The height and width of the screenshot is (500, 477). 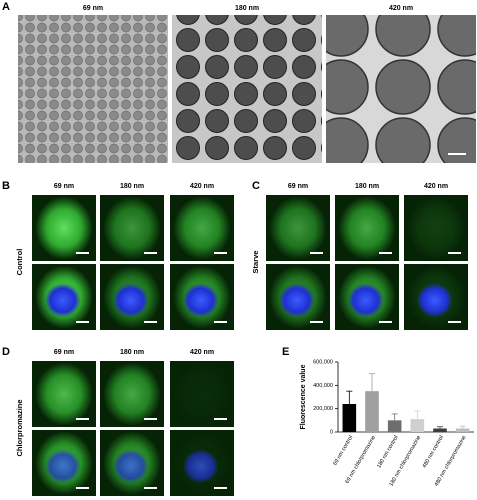 What do you see at coordinates (255, 262) in the screenshot?
I see `row-label: Starve` at bounding box center [255, 262].